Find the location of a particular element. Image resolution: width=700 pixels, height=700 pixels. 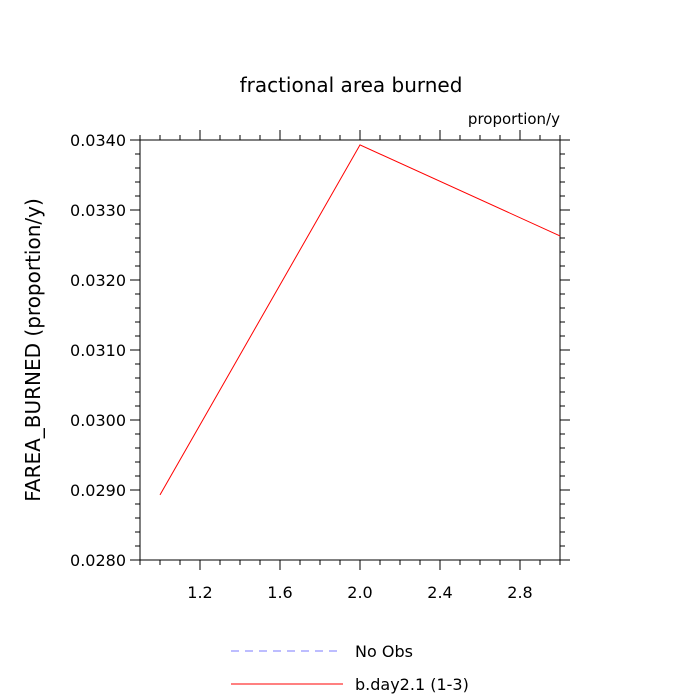

x-tick-label: 2.4 is located at coordinates (439, 592).